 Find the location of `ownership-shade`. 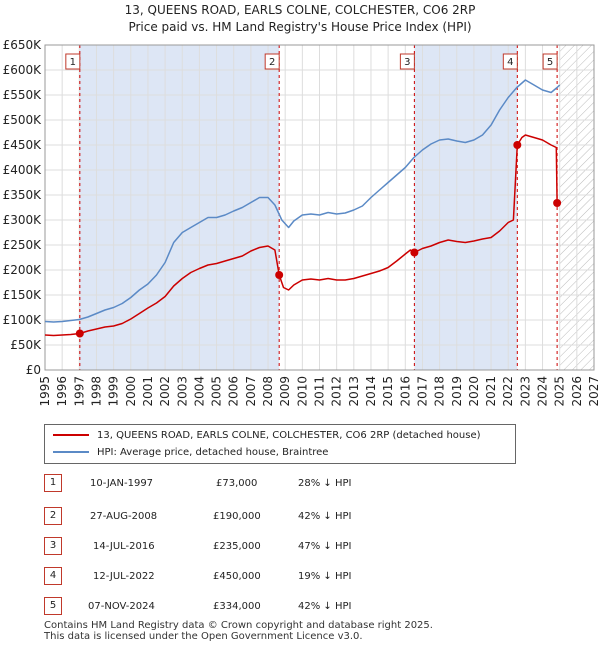

ownership-shade is located at coordinates (466, 207).